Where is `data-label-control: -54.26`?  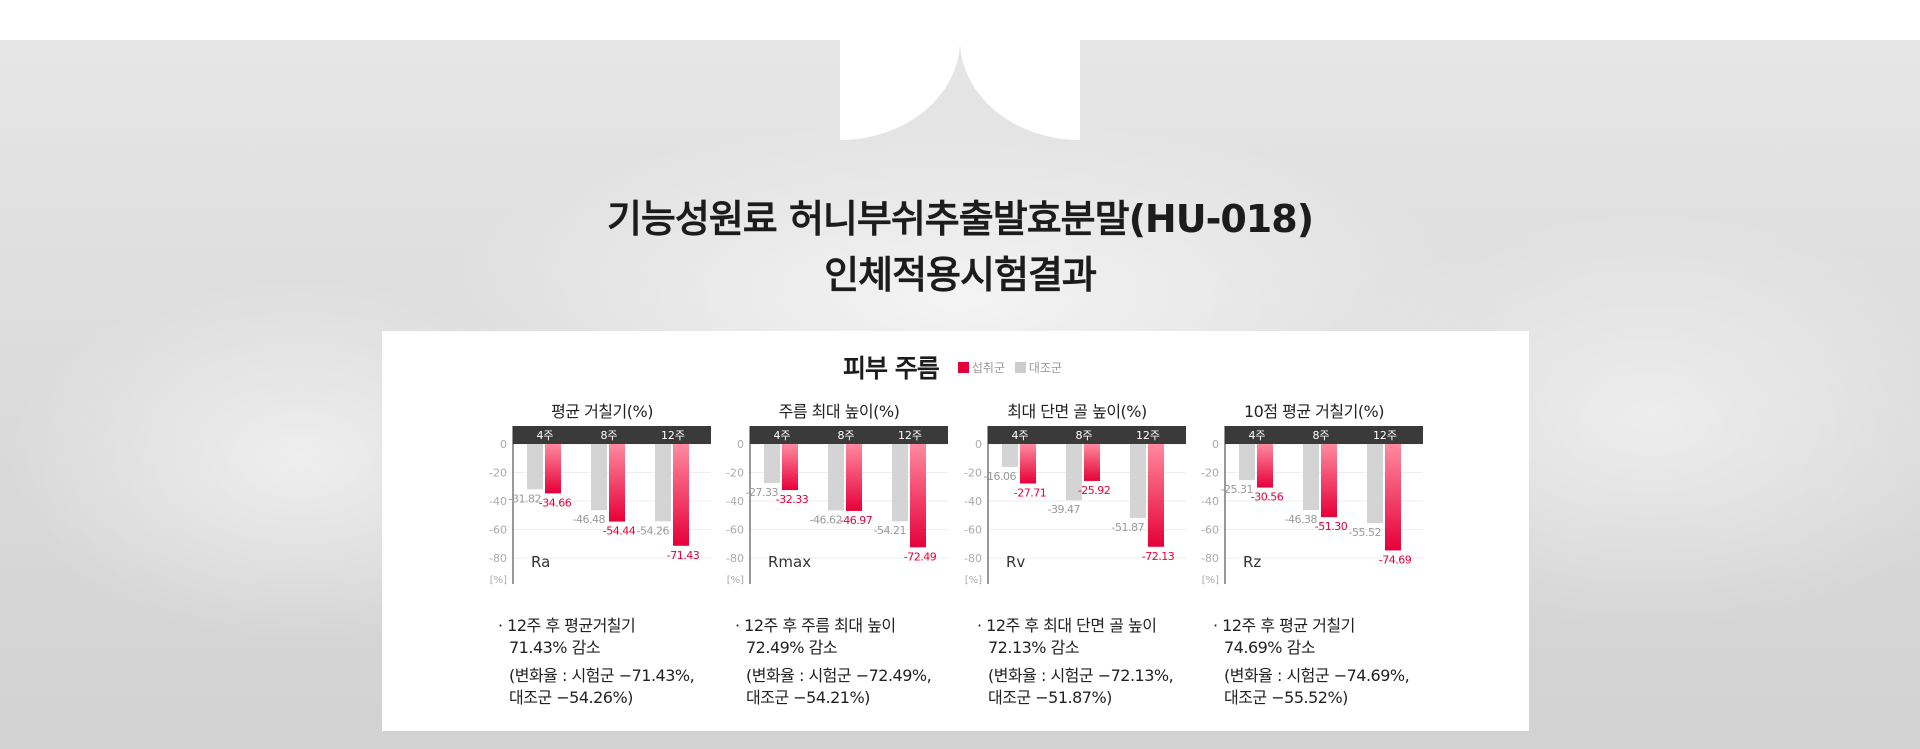
data-label-control: -54.26 is located at coordinates (653, 530).